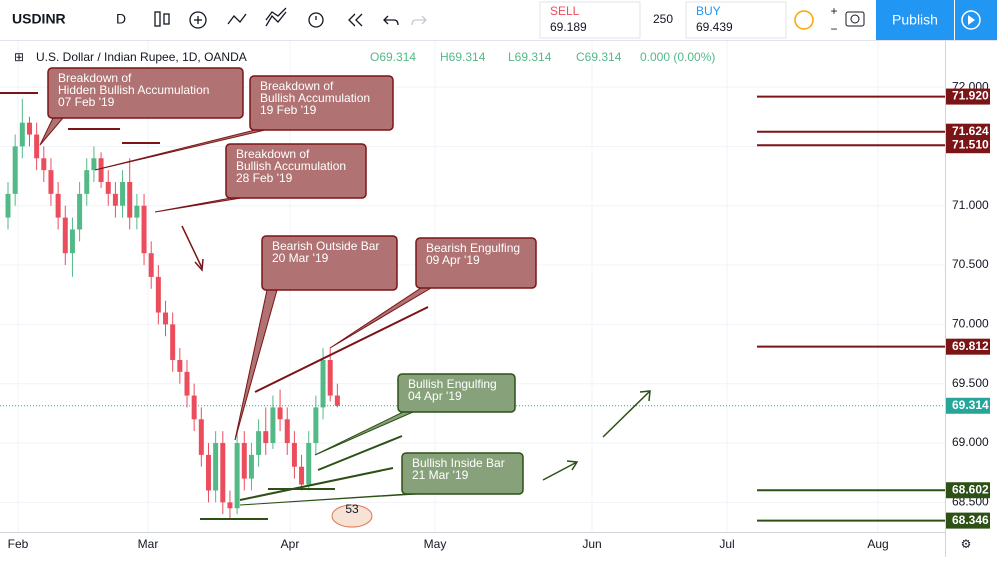 The width and height of the screenshot is (997, 562). What do you see at coordinates (435, 396) in the screenshot?
I see `callout-text: 04 Apr '19` at bounding box center [435, 396].